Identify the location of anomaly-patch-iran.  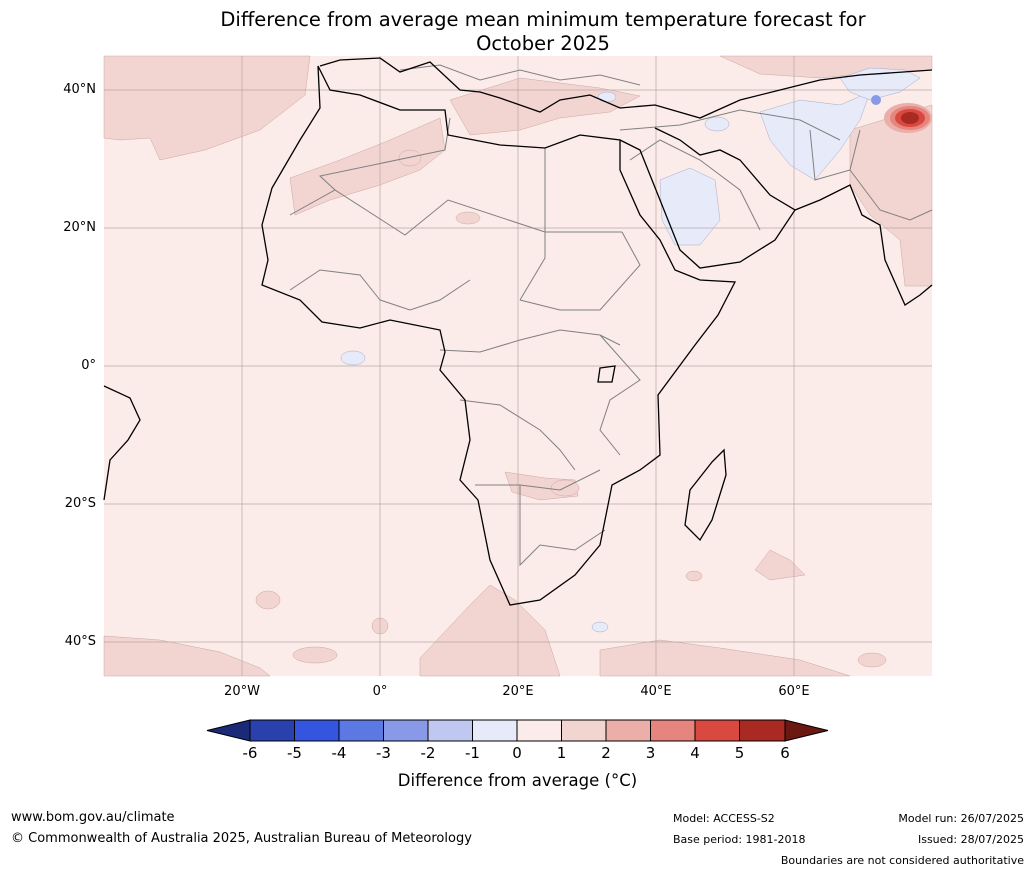
(815, 136).